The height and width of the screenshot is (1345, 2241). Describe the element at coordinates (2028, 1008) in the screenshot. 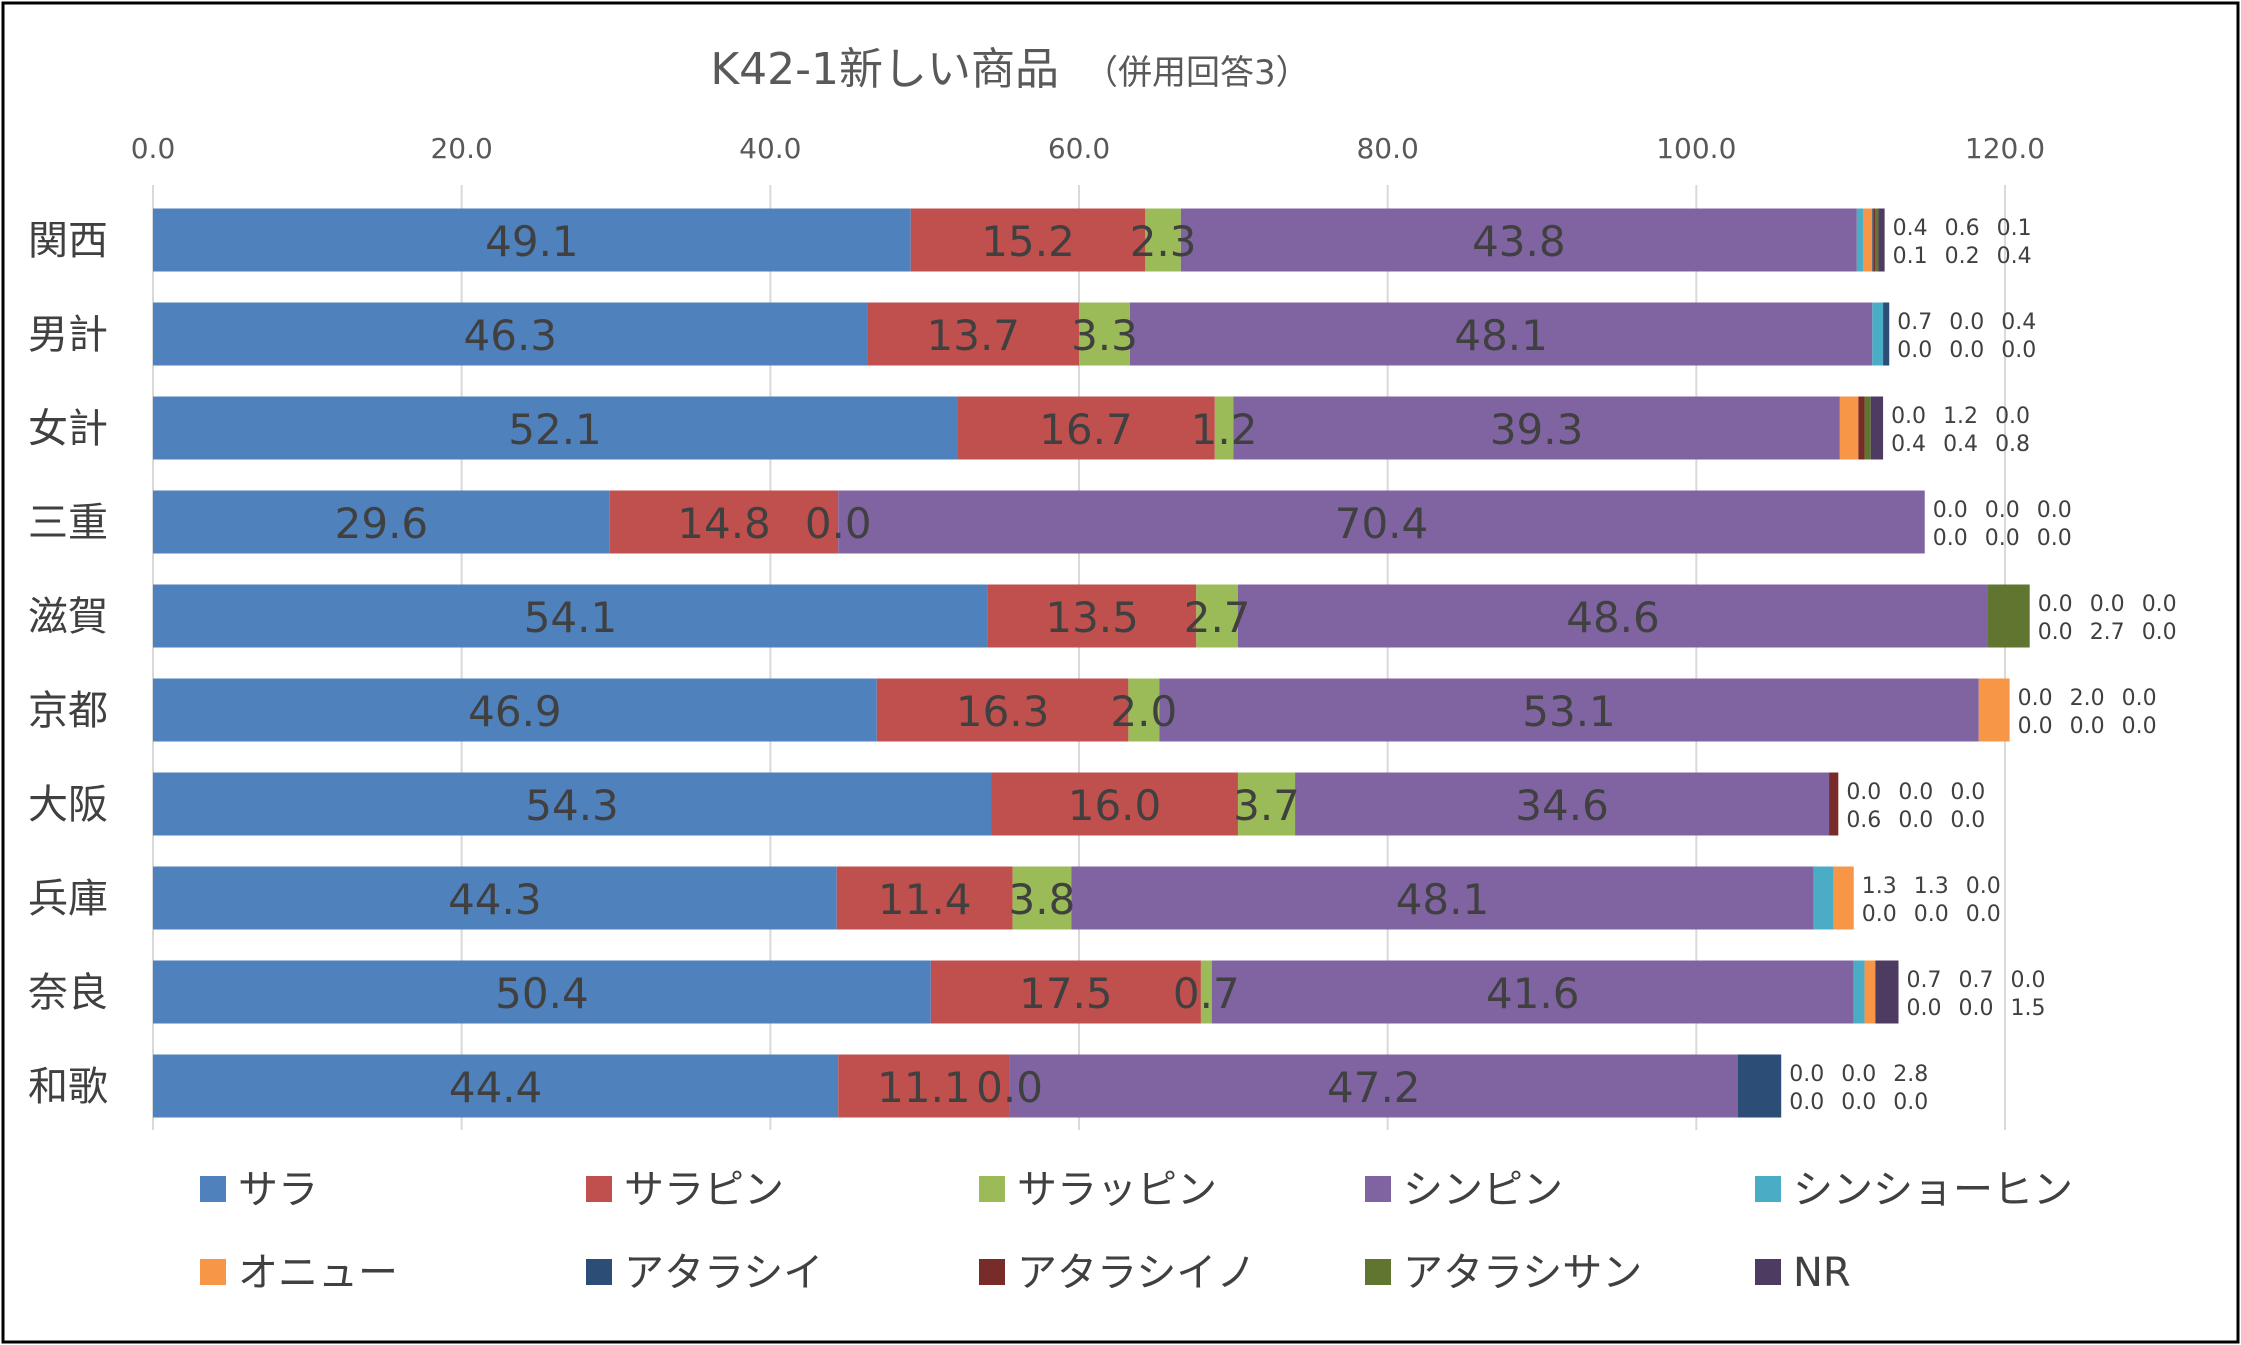

I see `data-label-small: 1.5` at that location.